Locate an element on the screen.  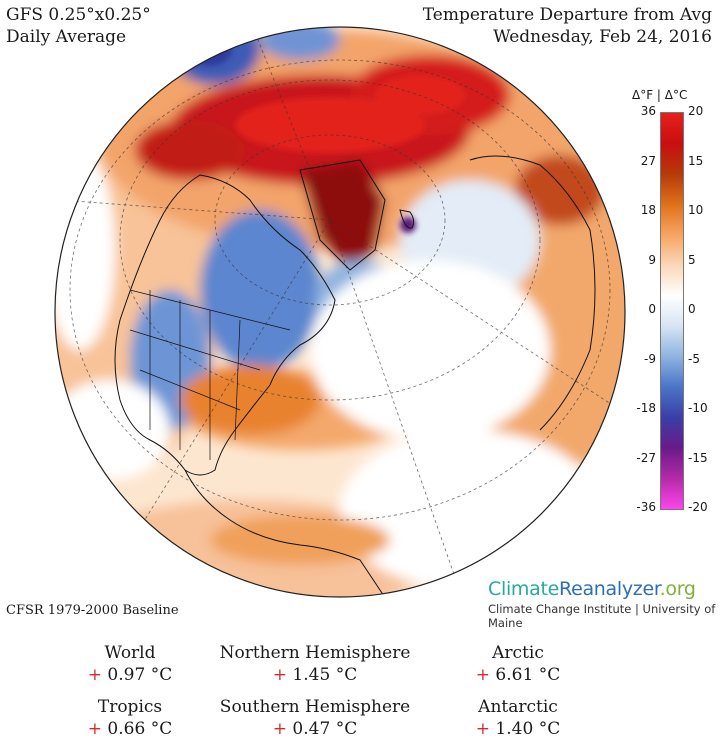
stat-value: + 0.97 °C is located at coordinates (130, 675).